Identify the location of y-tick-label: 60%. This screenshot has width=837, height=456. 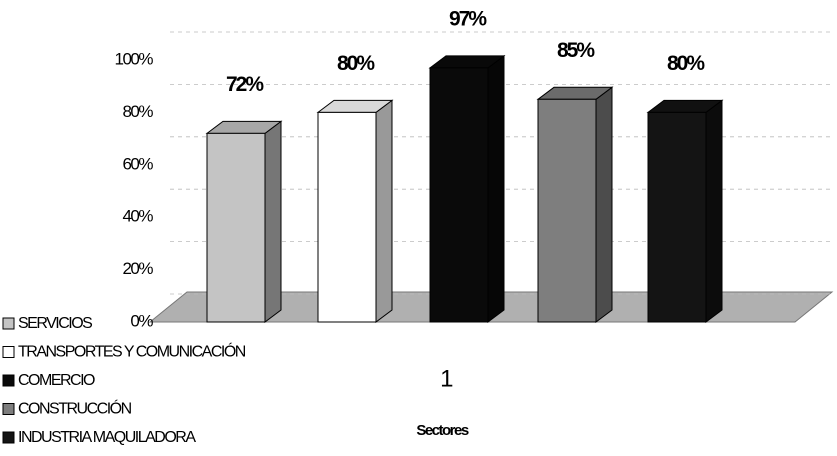
(137, 163).